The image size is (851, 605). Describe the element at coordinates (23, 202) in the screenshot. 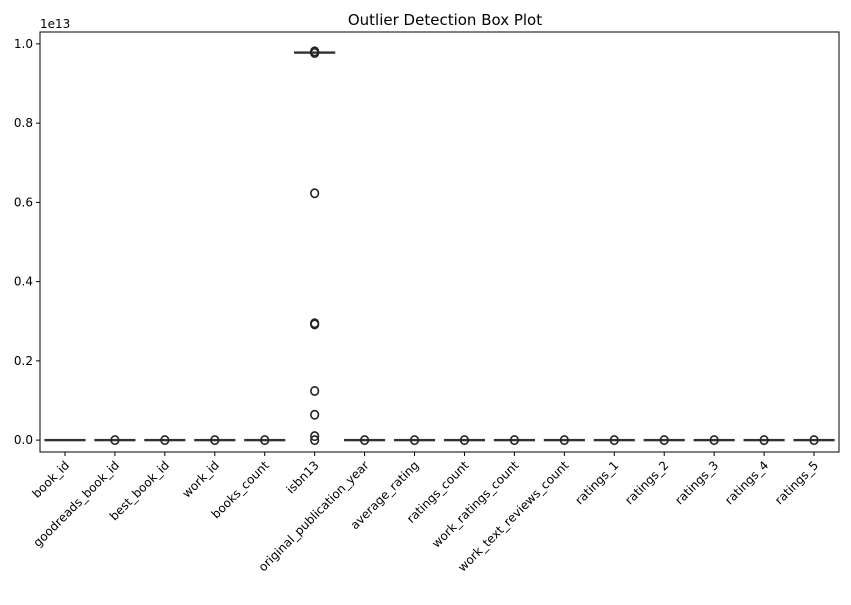

I see `y-tick-label: 0.6` at that location.